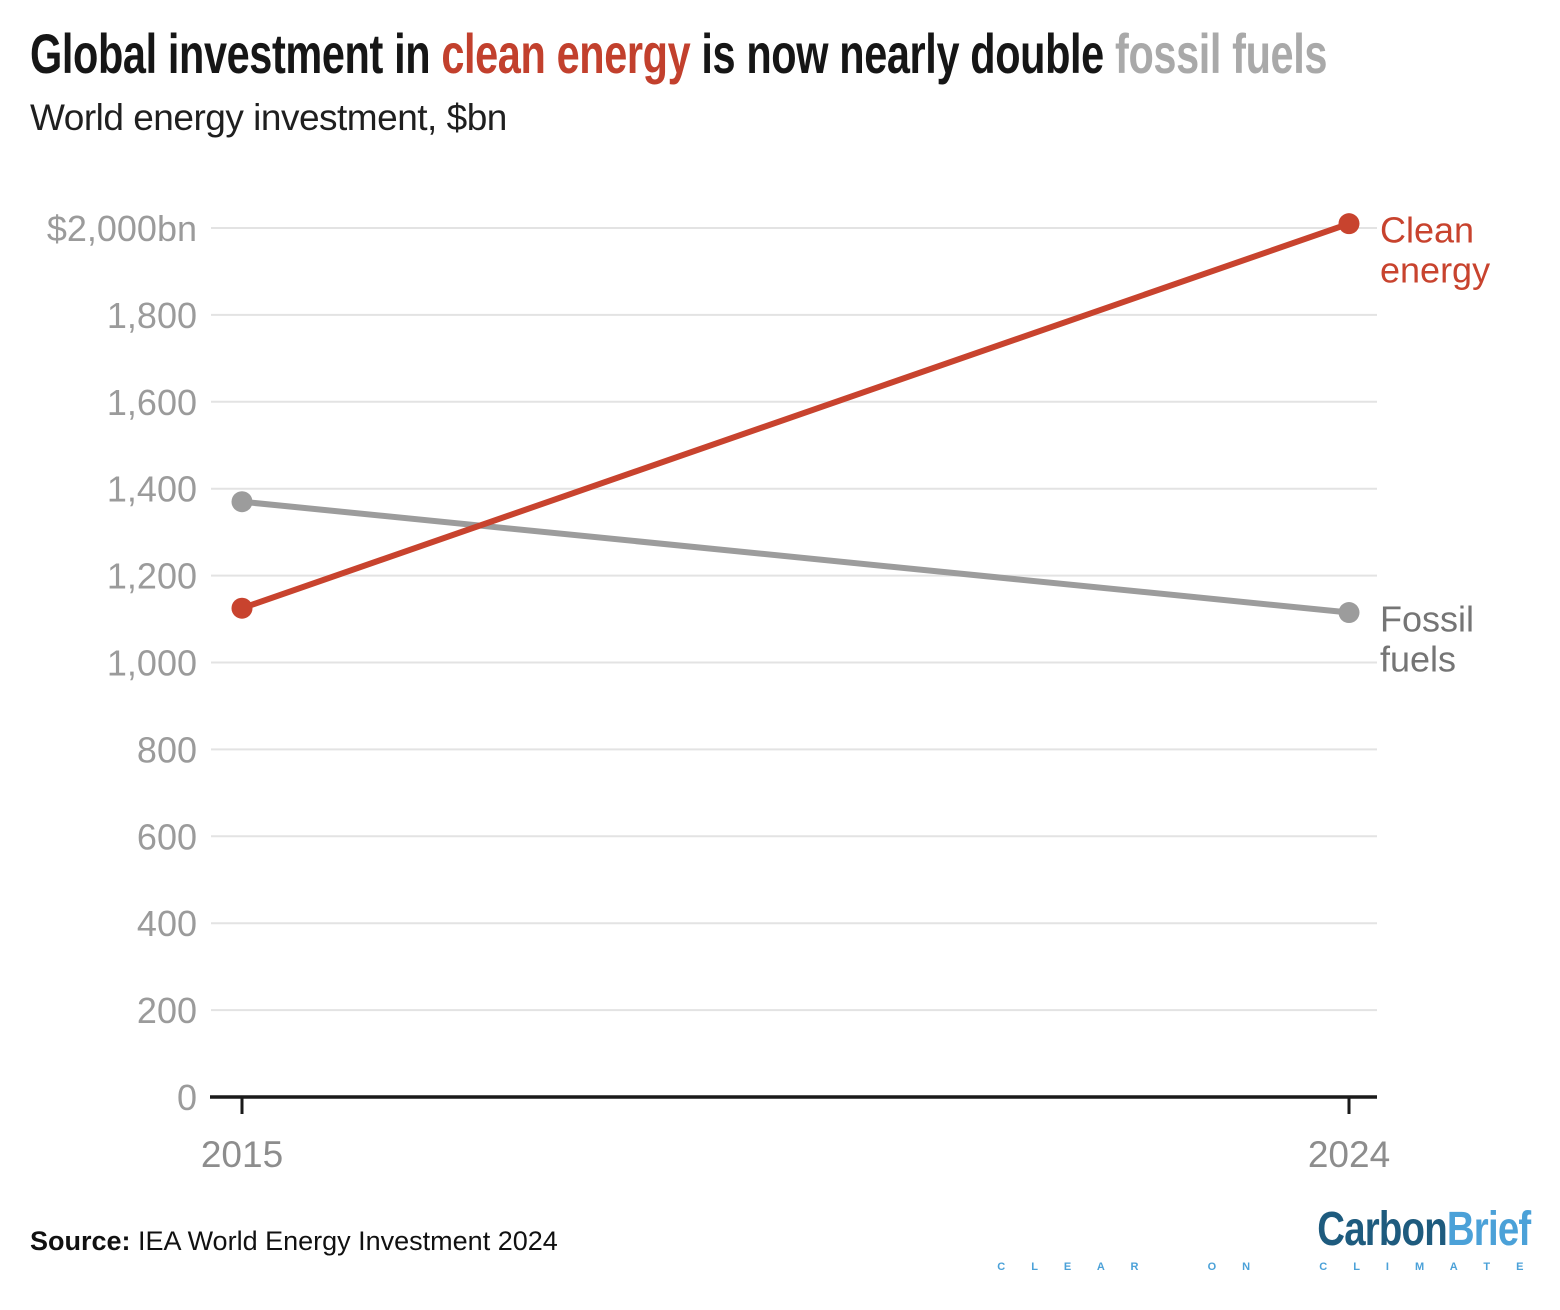 Image resolution: width=1560 pixels, height=1310 pixels. What do you see at coordinates (1418, 659) in the screenshot?
I see `series-label-fossil-fuels: fuels` at bounding box center [1418, 659].